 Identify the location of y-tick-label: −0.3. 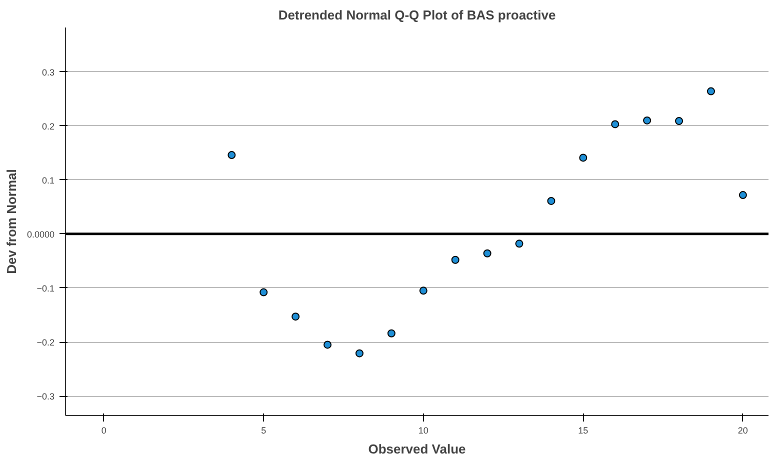
(45, 397).